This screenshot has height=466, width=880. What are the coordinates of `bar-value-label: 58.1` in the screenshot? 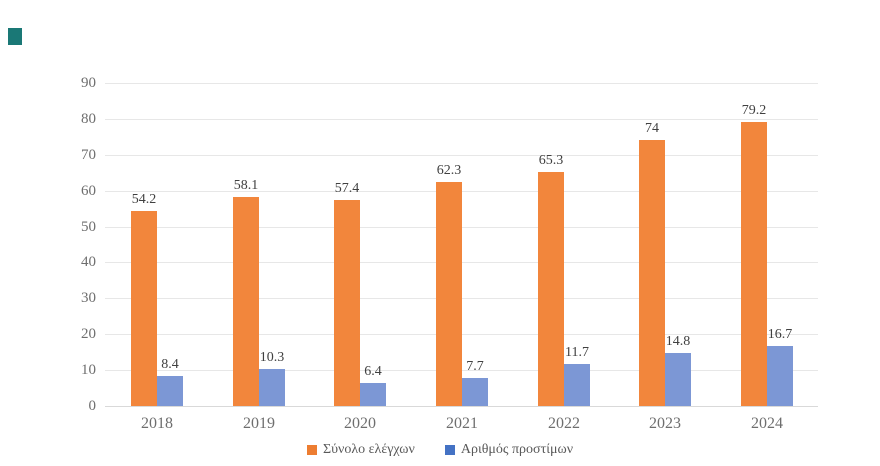 It's located at (246, 185).